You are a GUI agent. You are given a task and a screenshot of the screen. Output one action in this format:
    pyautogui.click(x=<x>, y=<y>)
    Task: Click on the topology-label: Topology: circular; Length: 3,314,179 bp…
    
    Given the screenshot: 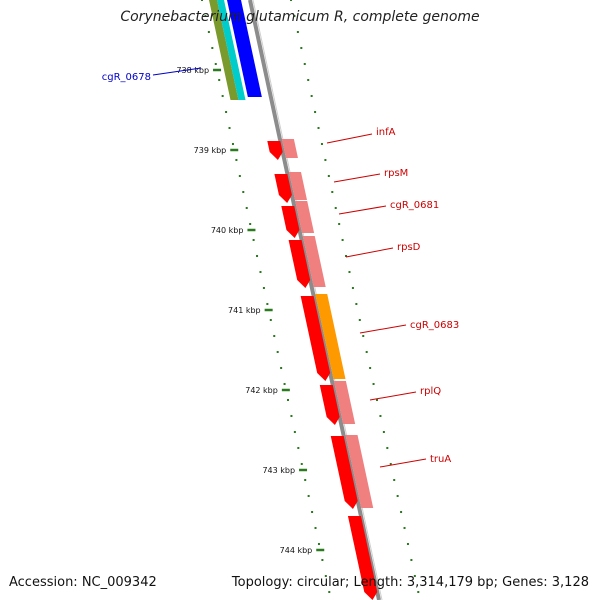 What is the action you would take?
    pyautogui.click(x=410, y=582)
    